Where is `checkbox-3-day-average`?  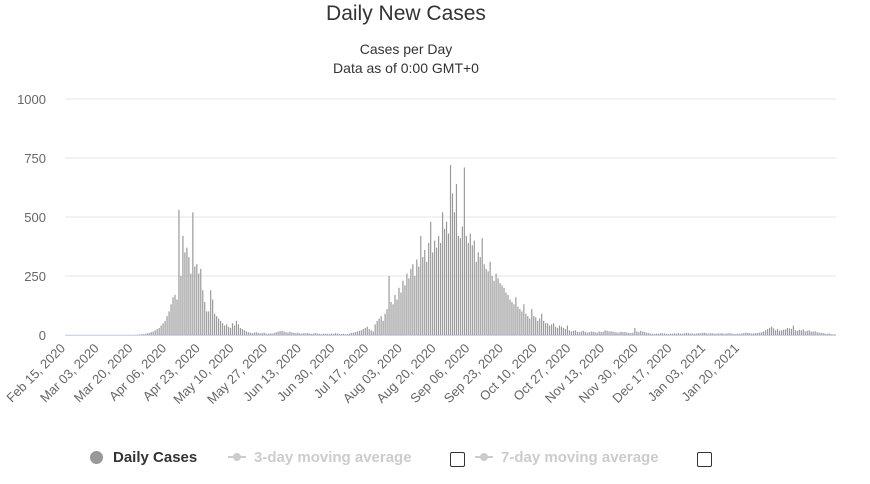
checkbox-3-day-average is located at coordinates (457, 459).